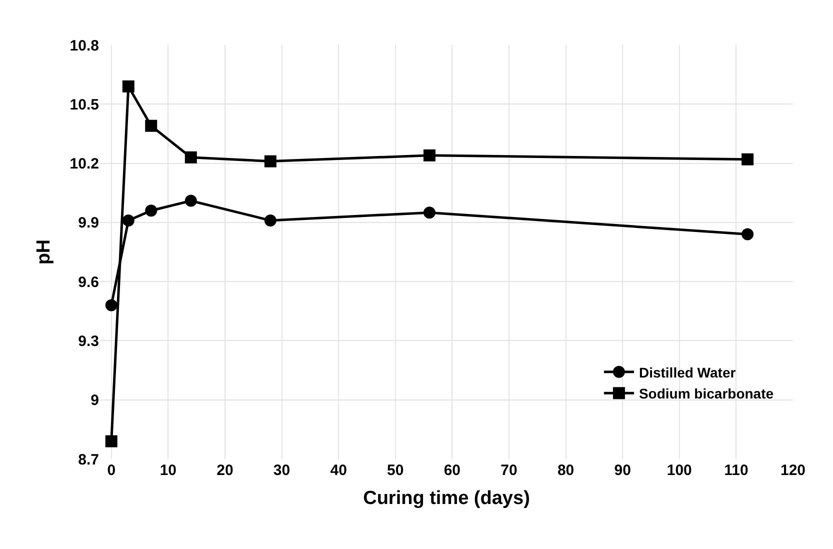 This screenshot has width=833, height=549. Describe the element at coordinates (687, 372) in the screenshot. I see `legend-label: Distilled Water` at that location.